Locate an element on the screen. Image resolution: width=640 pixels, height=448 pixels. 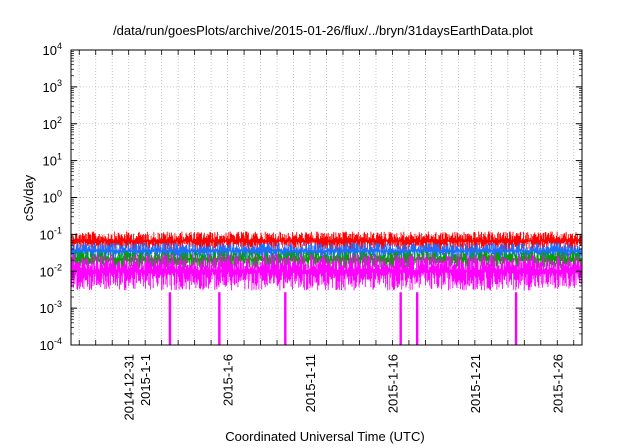
y-tick-label: 10⁻³ is located at coordinates (51, 307).